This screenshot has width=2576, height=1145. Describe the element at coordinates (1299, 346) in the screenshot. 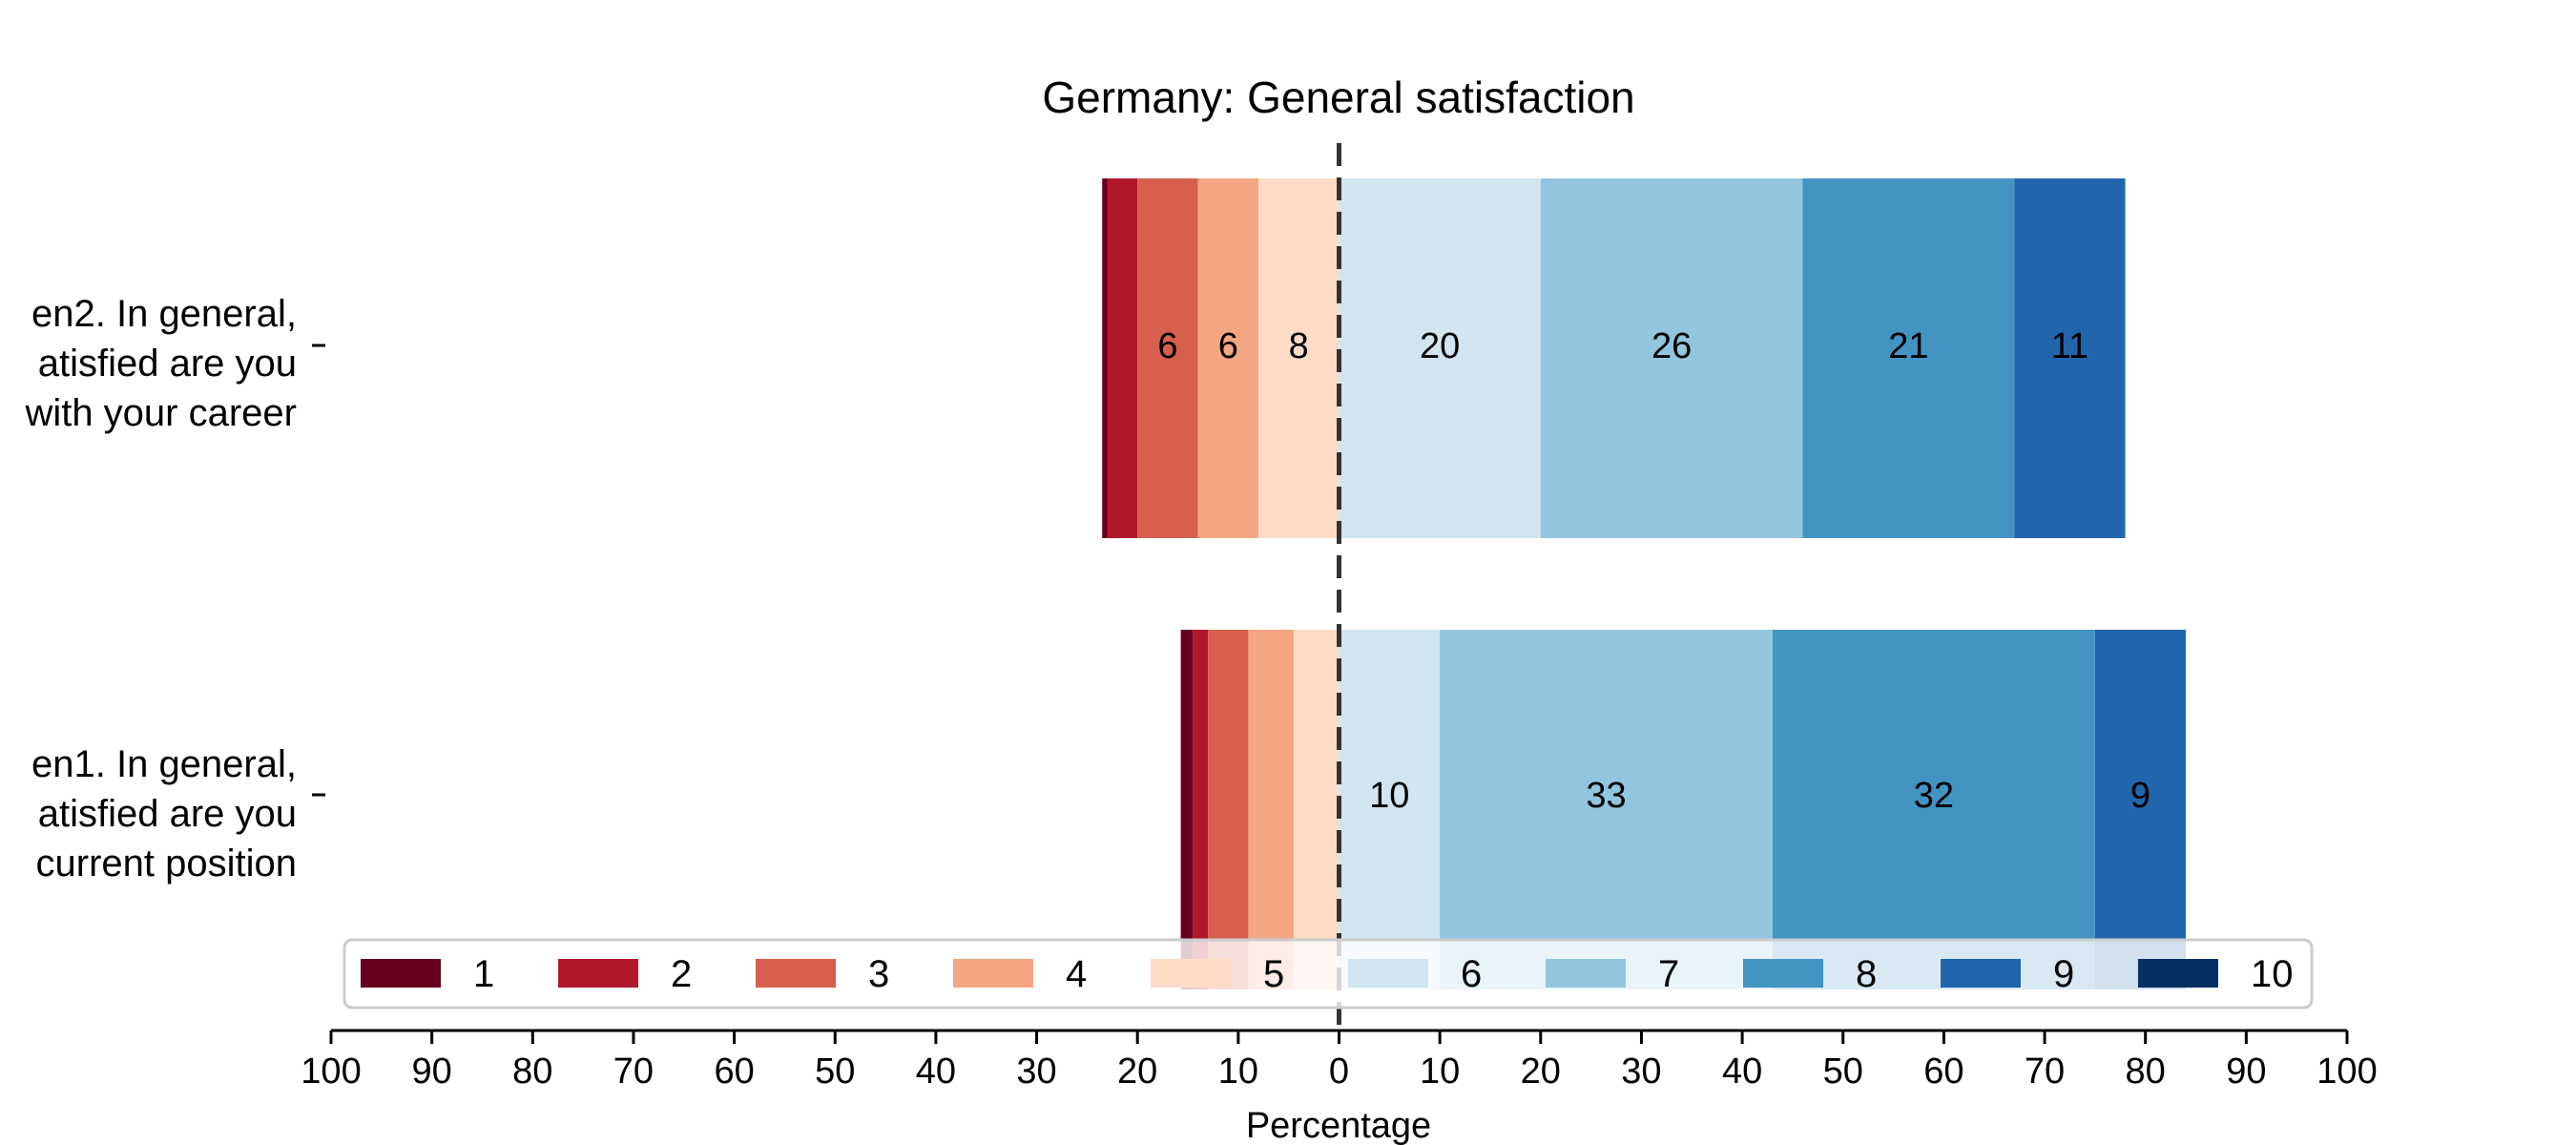

I see `data-label-1-5: 8` at that location.